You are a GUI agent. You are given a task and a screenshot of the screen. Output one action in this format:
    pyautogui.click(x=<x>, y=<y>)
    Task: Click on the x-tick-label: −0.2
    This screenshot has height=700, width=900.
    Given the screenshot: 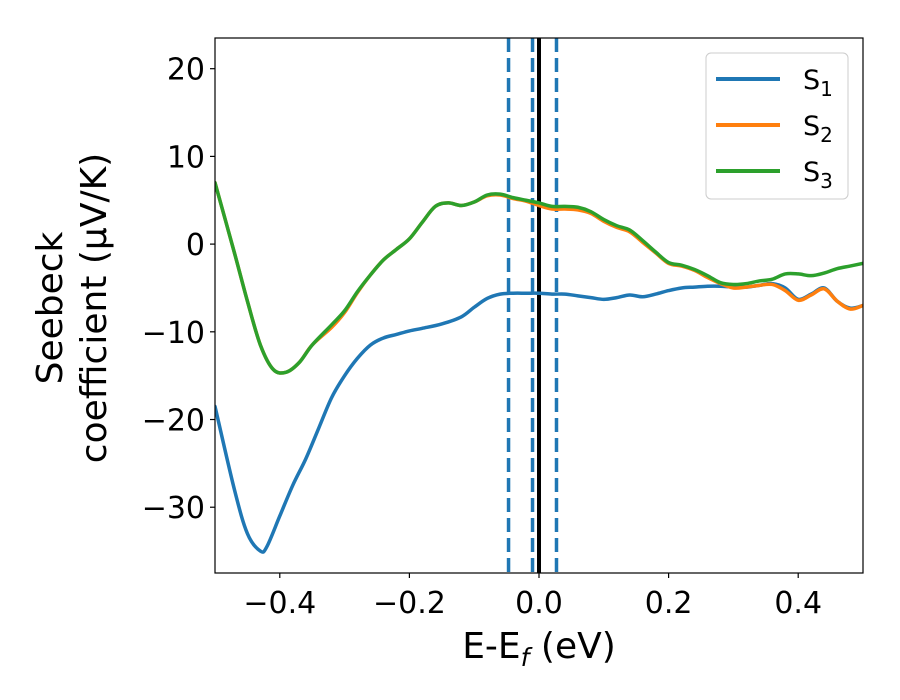 What is the action you would take?
    pyautogui.click(x=409, y=603)
    